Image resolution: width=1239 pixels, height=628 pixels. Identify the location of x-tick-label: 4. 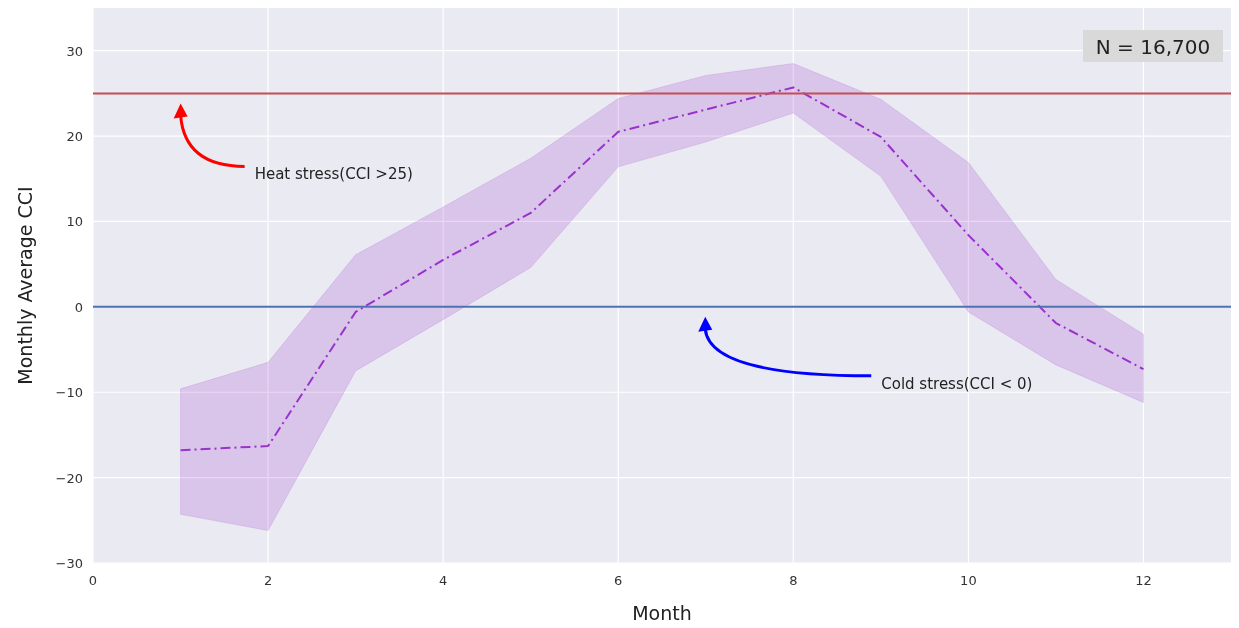
(443, 580).